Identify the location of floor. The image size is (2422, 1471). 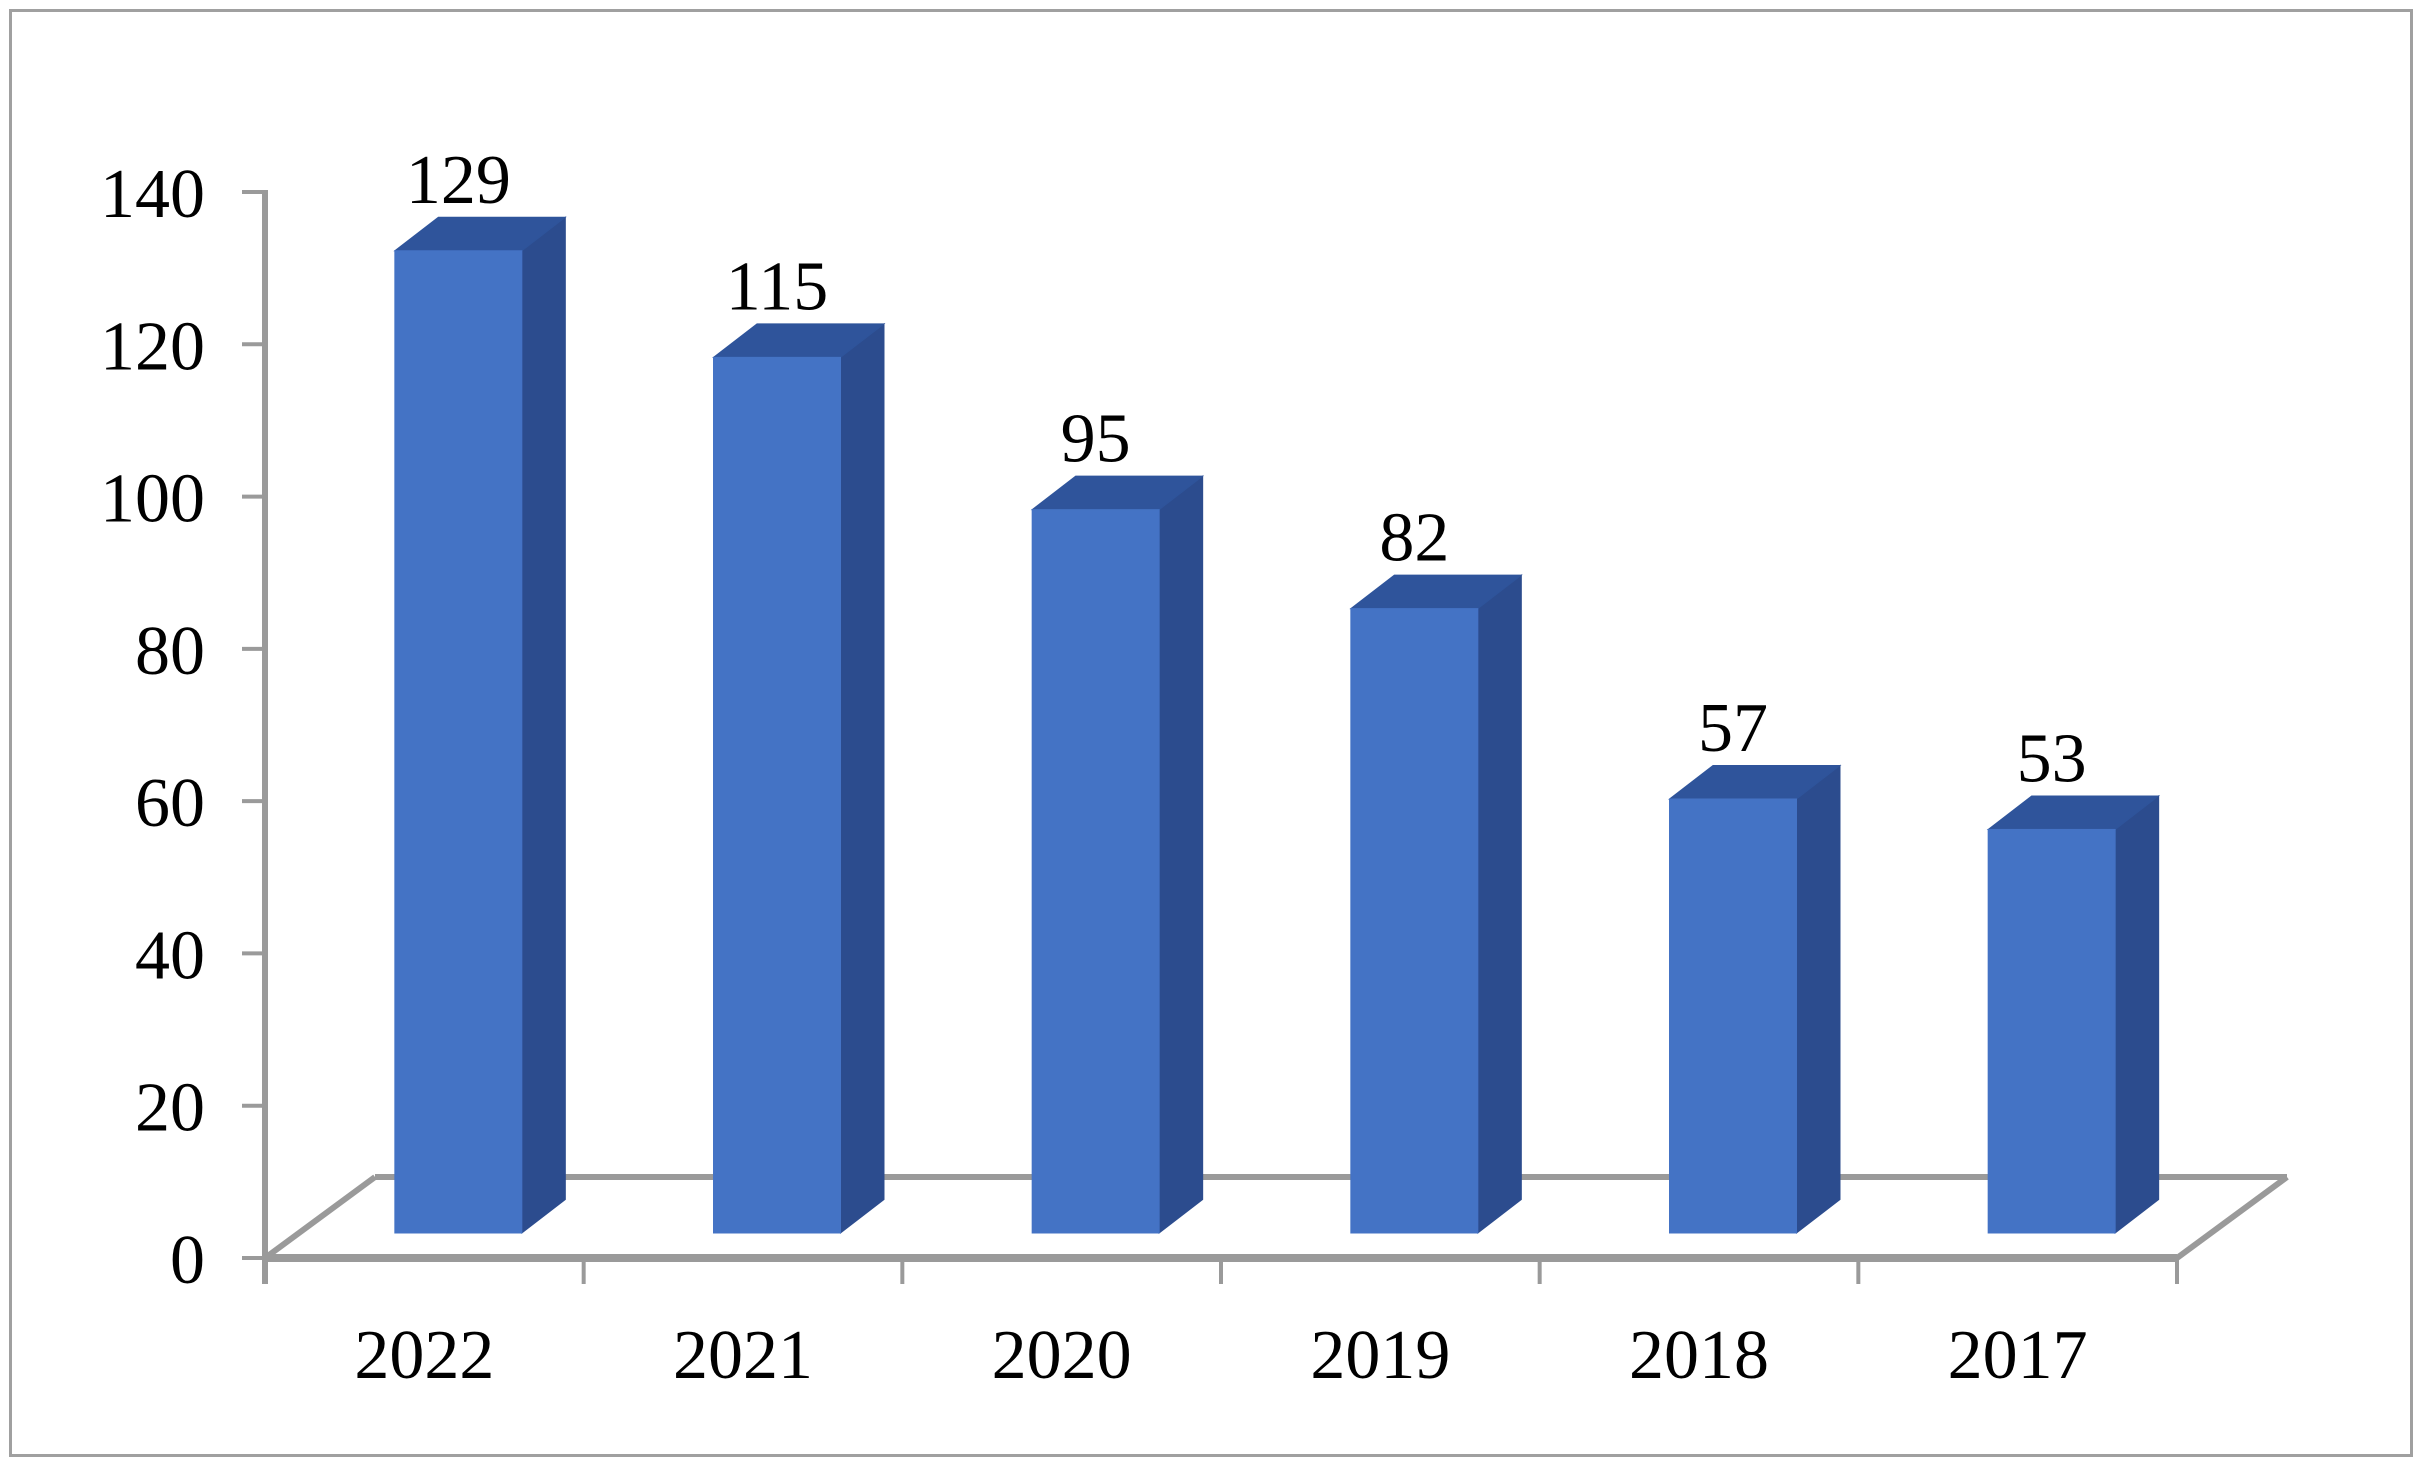
(1276, 1217).